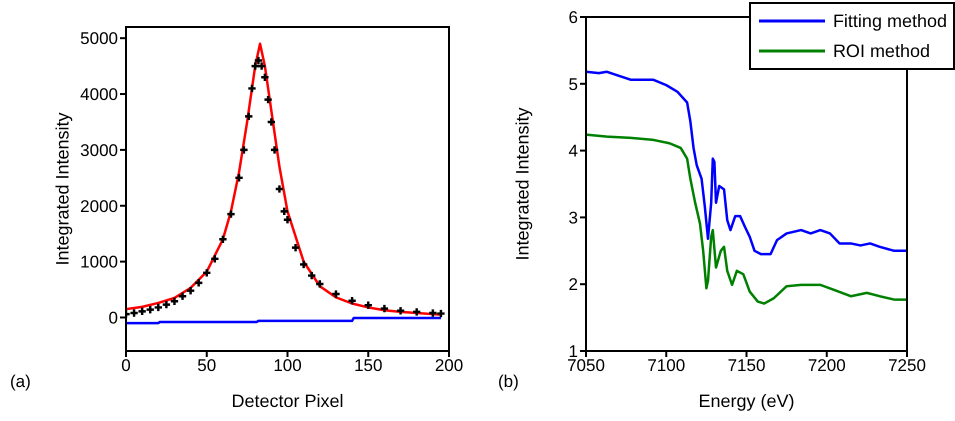 This screenshot has width=955, height=421. Describe the element at coordinates (573, 218) in the screenshot. I see `y-tick-label: 3` at that location.